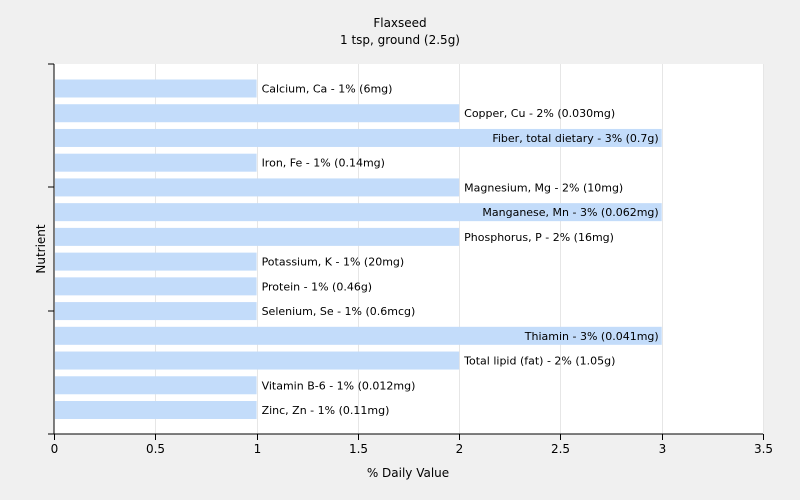  Describe the element at coordinates (575, 138) in the screenshot. I see `bar-label: Fiber, total dietary - 3% (0.7g)` at that location.